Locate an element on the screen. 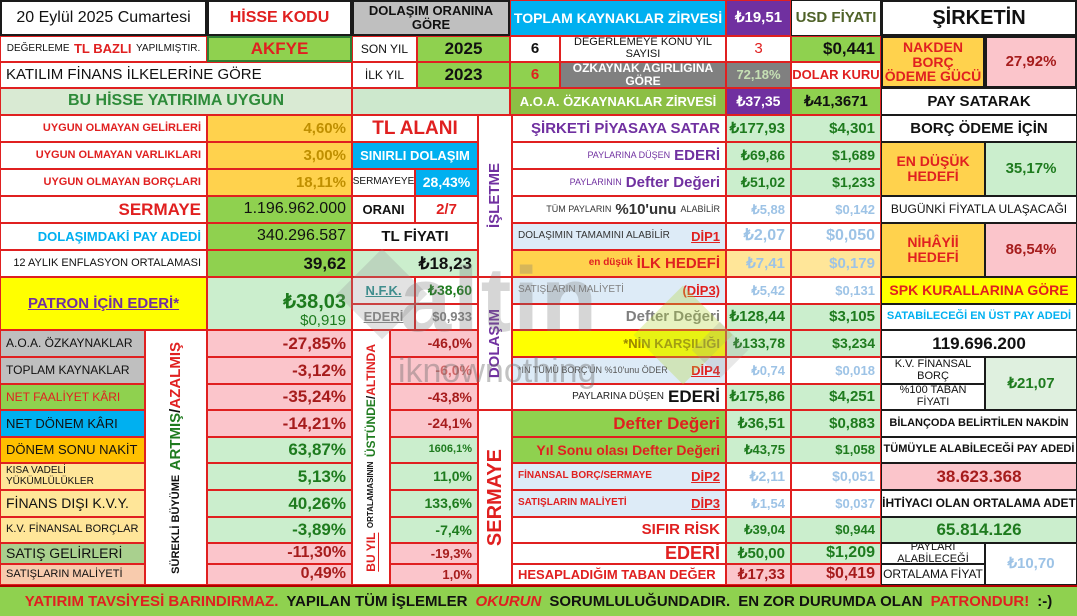 The width and height of the screenshot is (1077, 616). tl-alani-title: TL ALANI is located at coordinates (415, 128).